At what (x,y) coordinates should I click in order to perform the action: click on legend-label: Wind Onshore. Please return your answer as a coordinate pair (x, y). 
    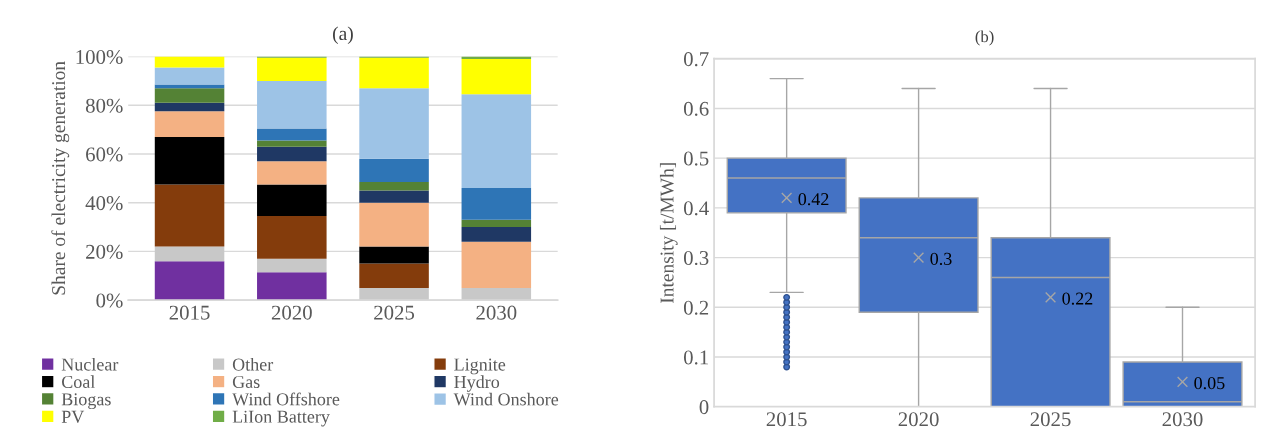
    Looking at the image, I should click on (506, 399).